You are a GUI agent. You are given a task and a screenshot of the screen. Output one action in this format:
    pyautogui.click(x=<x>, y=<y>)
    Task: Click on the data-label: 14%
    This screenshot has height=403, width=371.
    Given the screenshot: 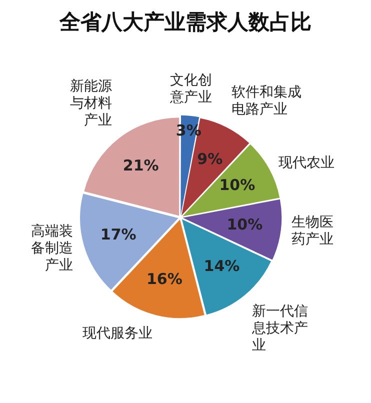 What is the action you would take?
    pyautogui.click(x=222, y=266)
    